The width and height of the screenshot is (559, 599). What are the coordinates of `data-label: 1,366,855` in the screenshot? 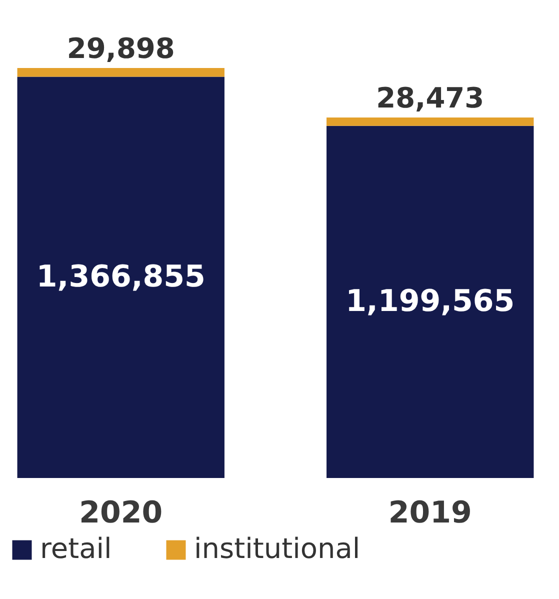 It's located at (121, 276).